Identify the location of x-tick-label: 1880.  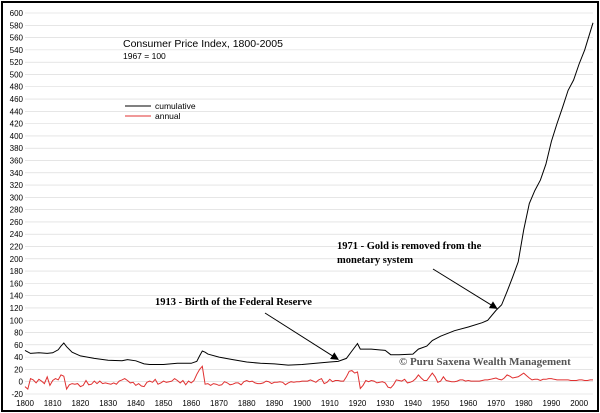
(247, 403).